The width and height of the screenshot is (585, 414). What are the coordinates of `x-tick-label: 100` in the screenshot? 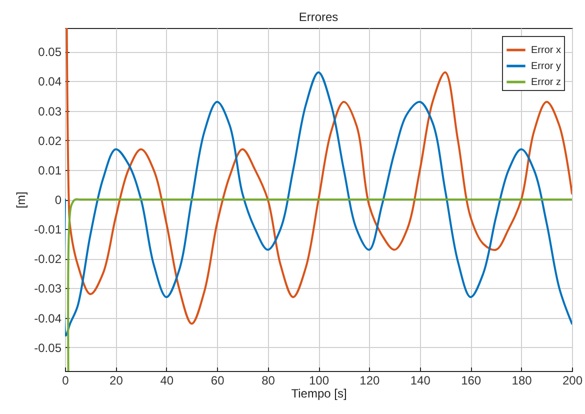 It's located at (319, 381).